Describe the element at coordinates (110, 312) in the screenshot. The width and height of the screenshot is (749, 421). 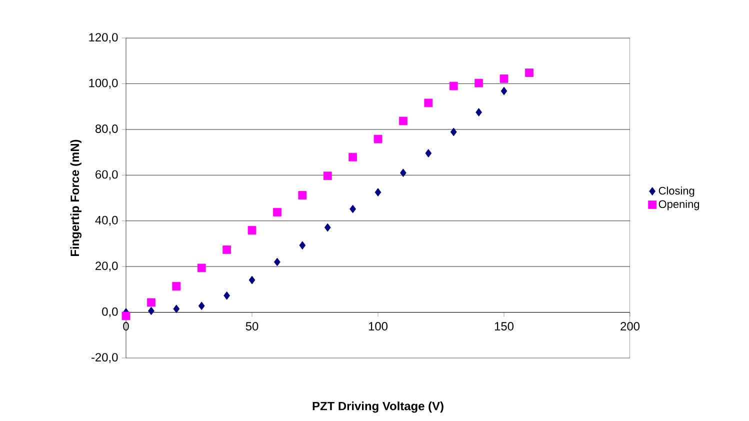
I see `y-tick-label: 0,0` at that location.